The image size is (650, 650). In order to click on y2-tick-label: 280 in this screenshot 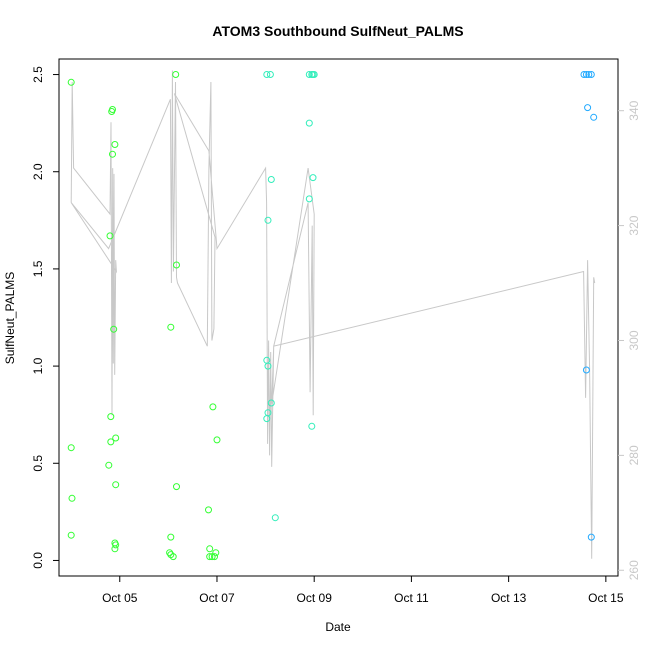, I will do `click(634, 455)`.